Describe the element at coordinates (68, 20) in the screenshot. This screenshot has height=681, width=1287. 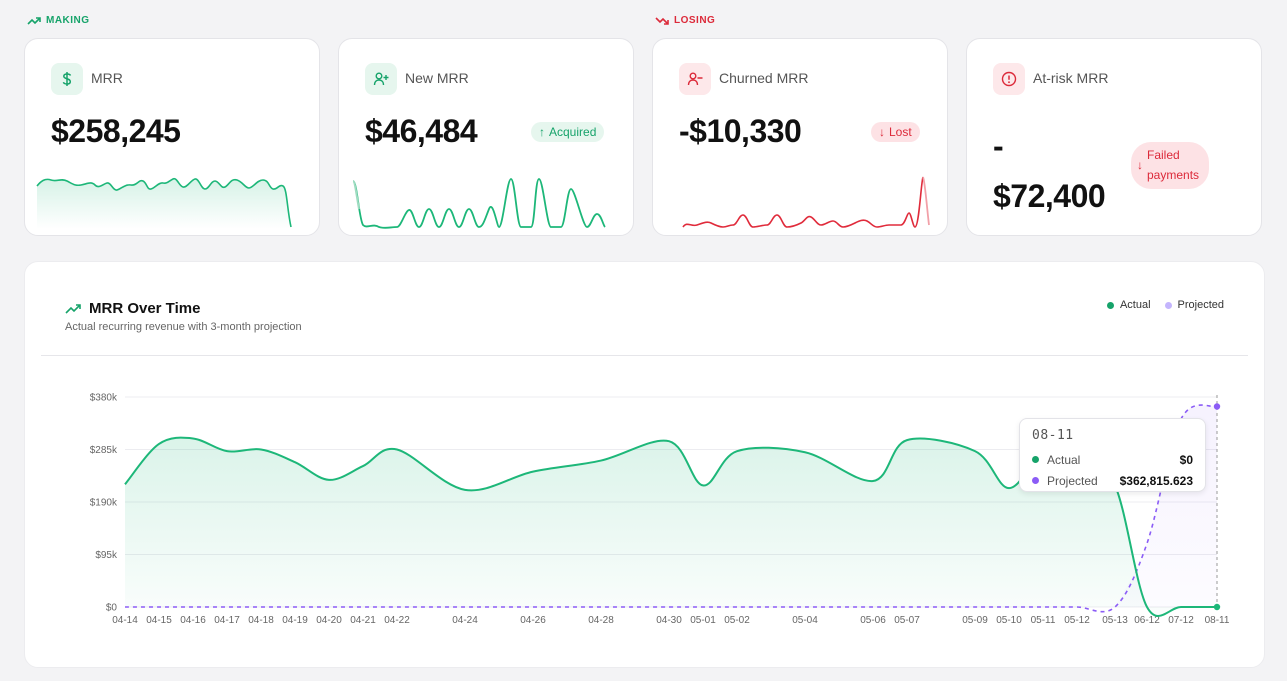
I see `making-text: MAKING` at that location.